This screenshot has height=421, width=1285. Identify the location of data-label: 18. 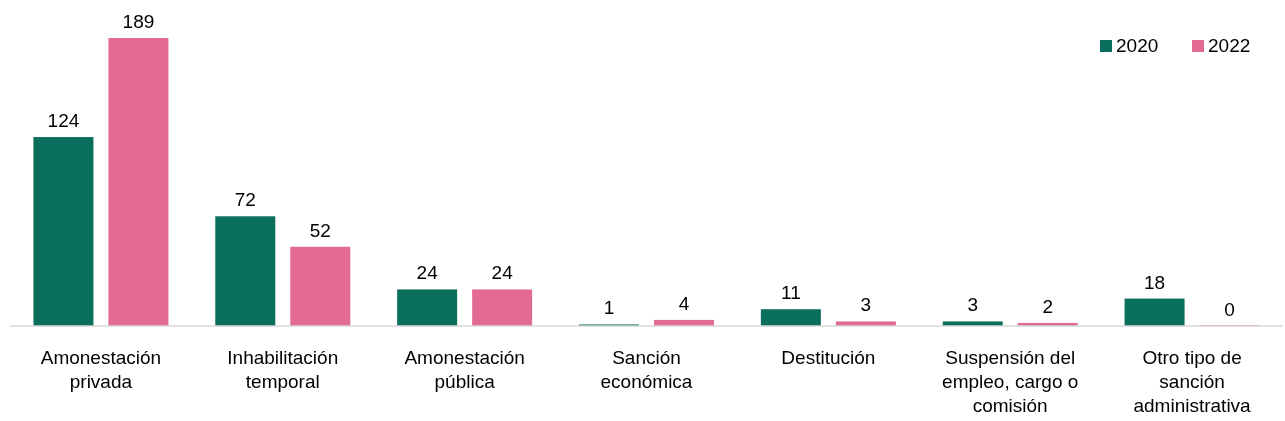
(1155, 282).